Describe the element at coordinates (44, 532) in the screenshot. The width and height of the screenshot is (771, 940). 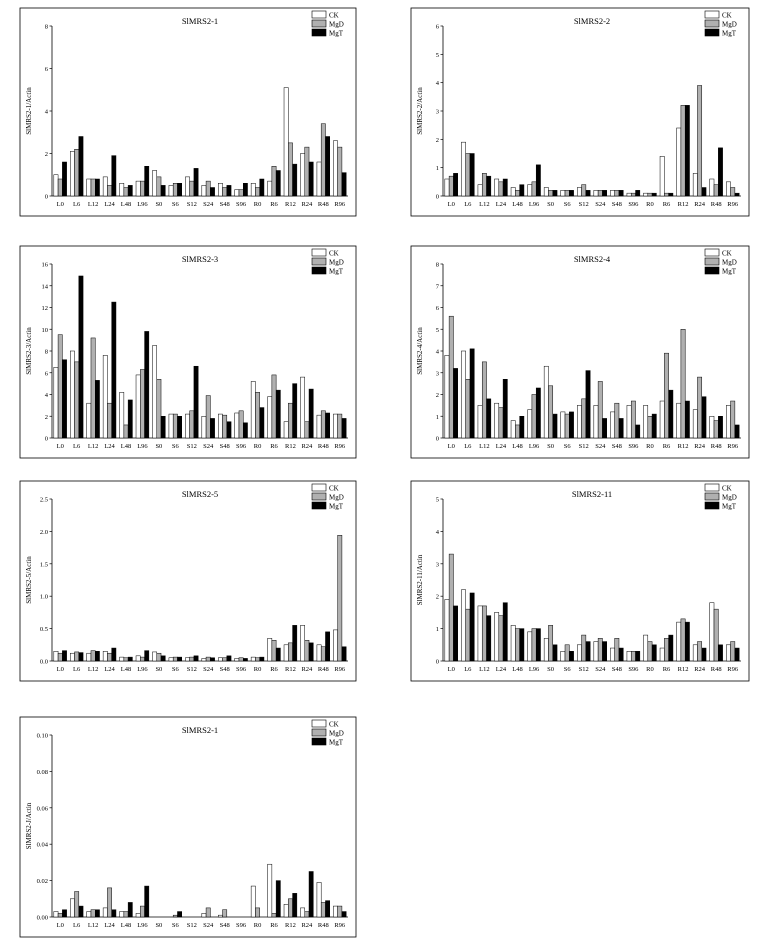
I see `y-tick-label: 2.0` at that location.